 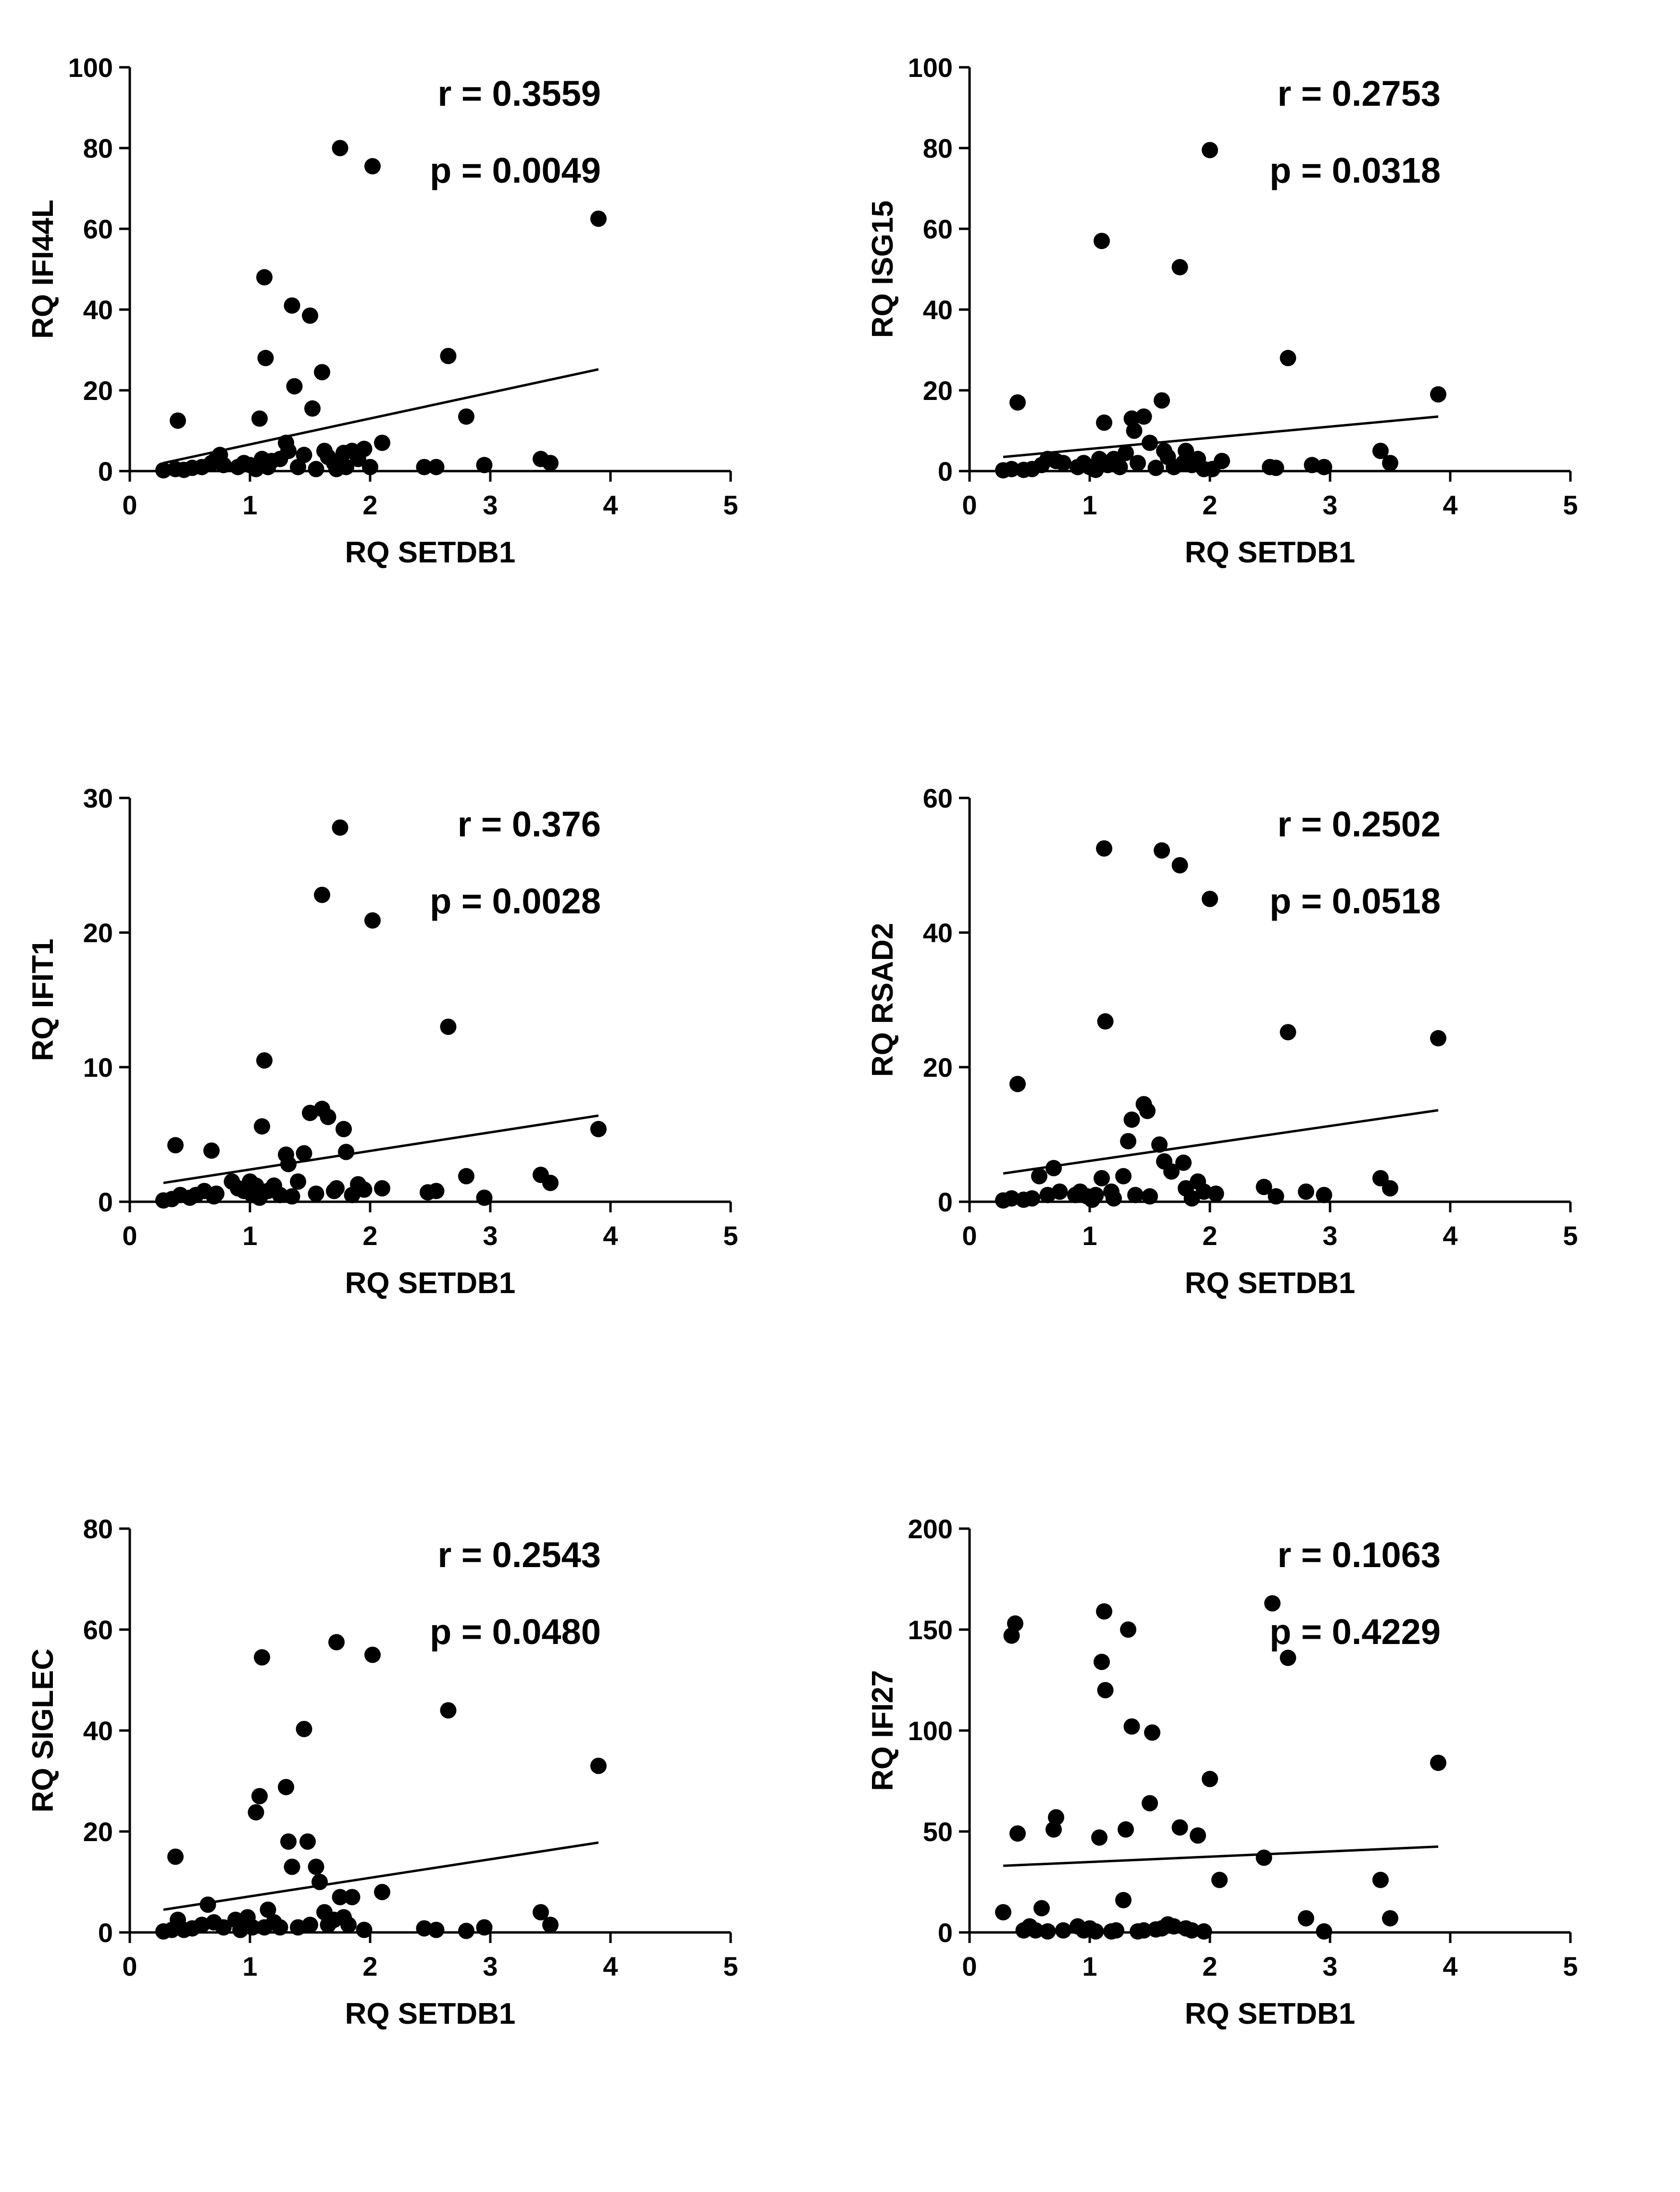 What do you see at coordinates (930, 1529) in the screenshot?
I see `y-tick-label: 200` at bounding box center [930, 1529].